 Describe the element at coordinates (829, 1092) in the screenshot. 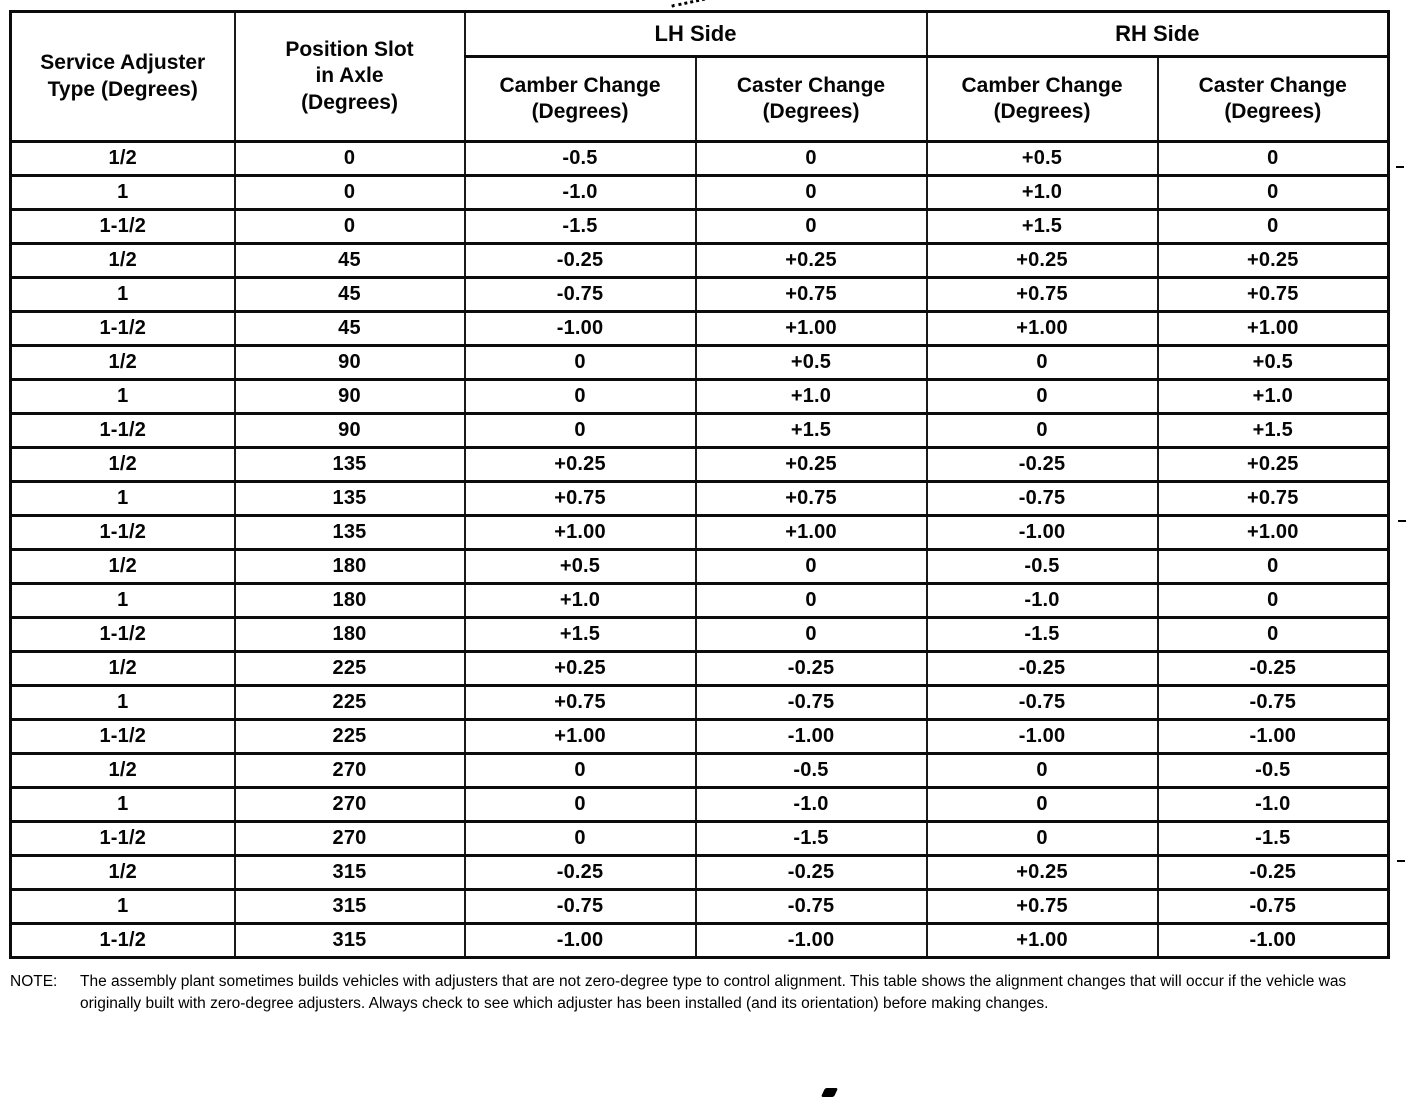

I see `scan-artifact-blot` at that location.